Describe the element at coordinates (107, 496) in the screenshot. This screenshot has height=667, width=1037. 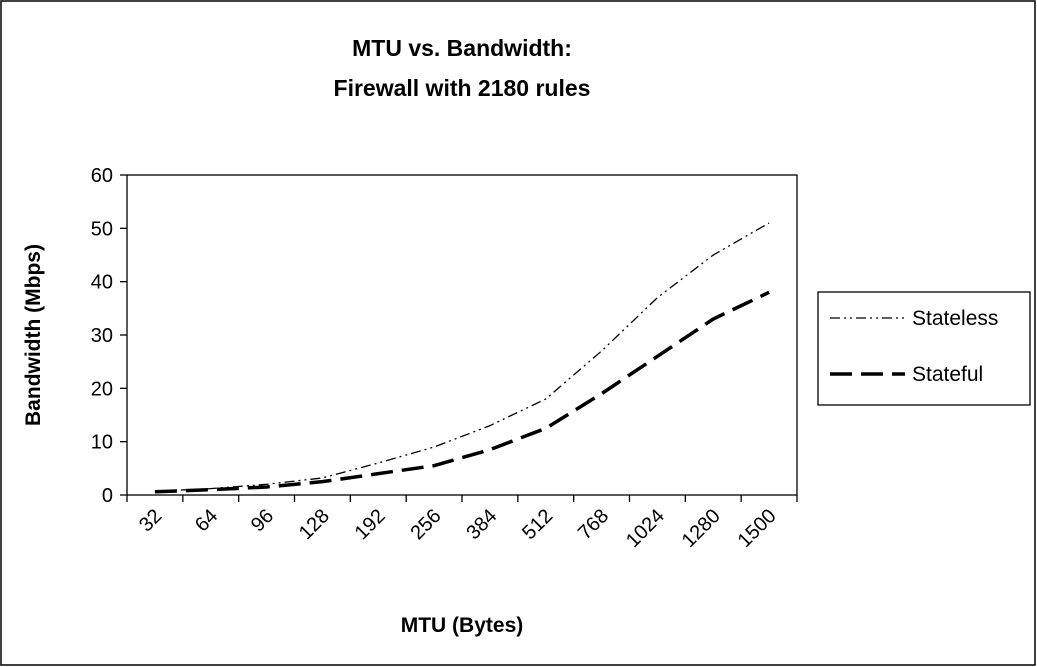
I see `y-tick-label: 0` at that location.